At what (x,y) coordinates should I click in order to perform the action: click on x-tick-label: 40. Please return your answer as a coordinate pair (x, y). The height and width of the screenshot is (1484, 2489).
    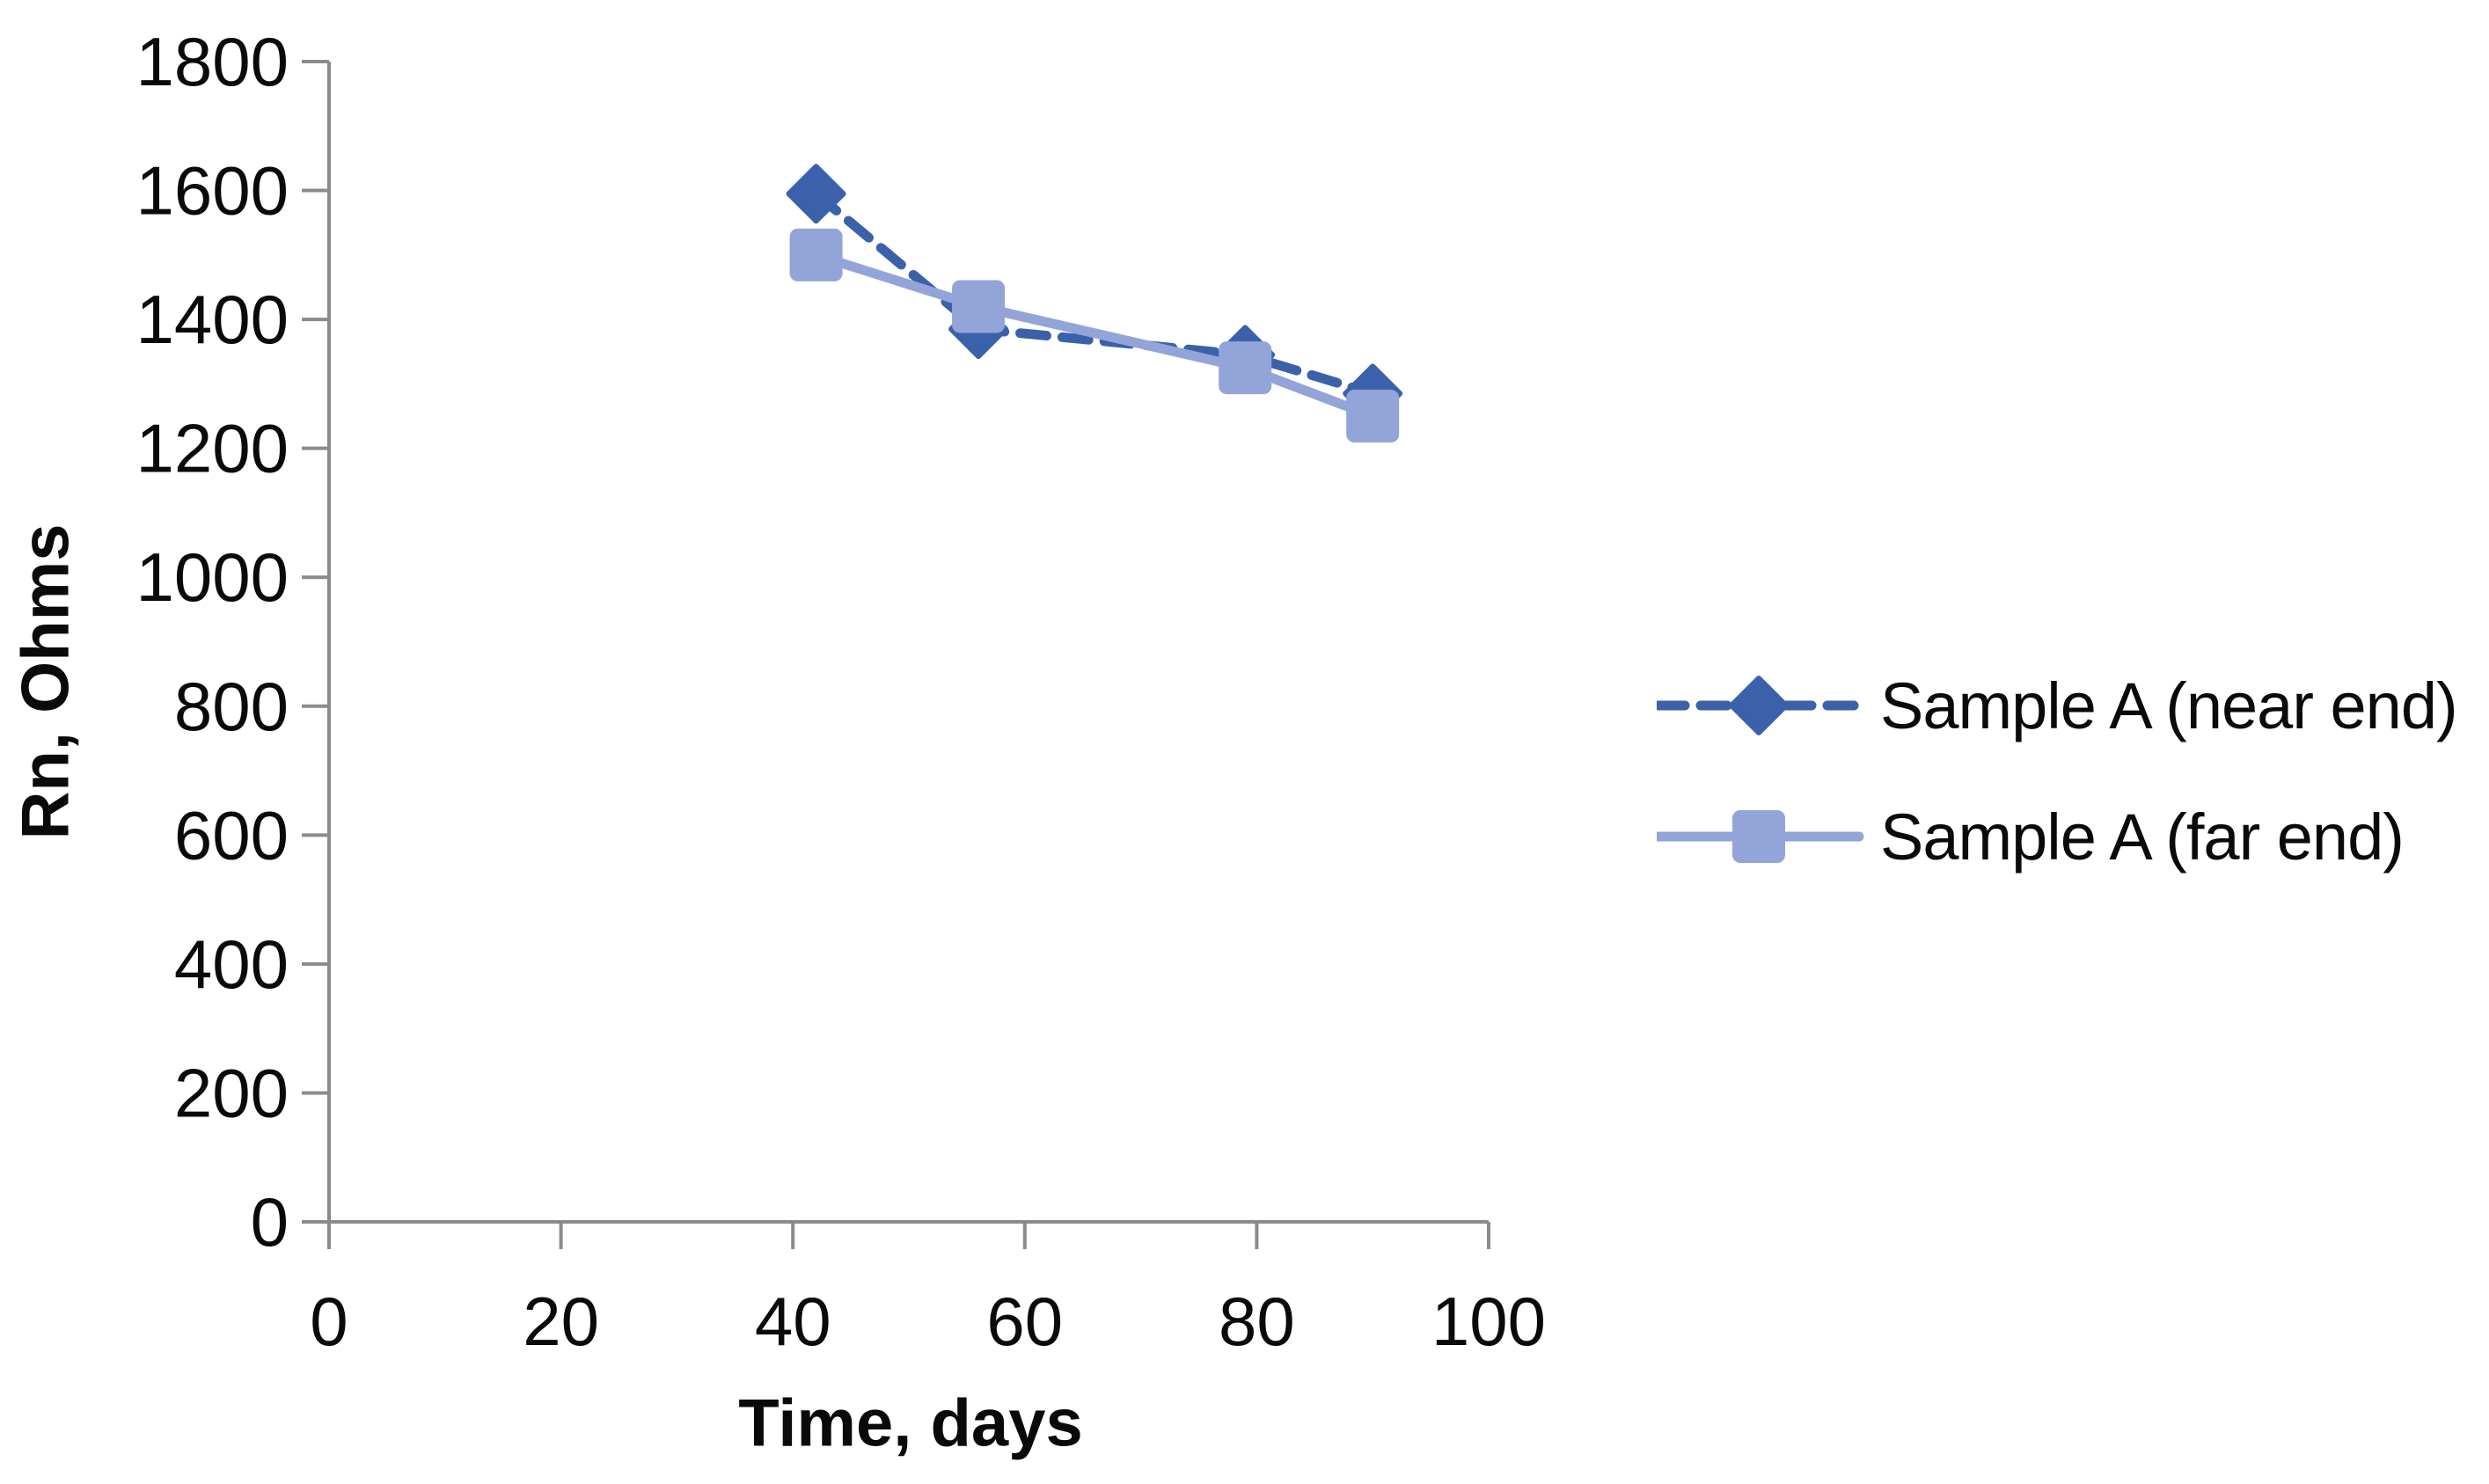
    Looking at the image, I should click on (793, 1321).